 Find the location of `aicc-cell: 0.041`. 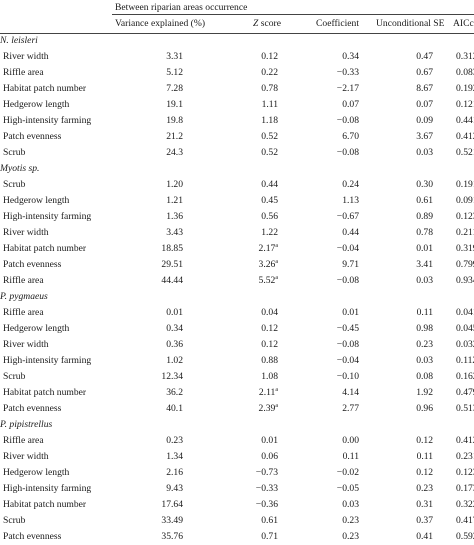

aicc-cell: 0.041 is located at coordinates (465, 312).